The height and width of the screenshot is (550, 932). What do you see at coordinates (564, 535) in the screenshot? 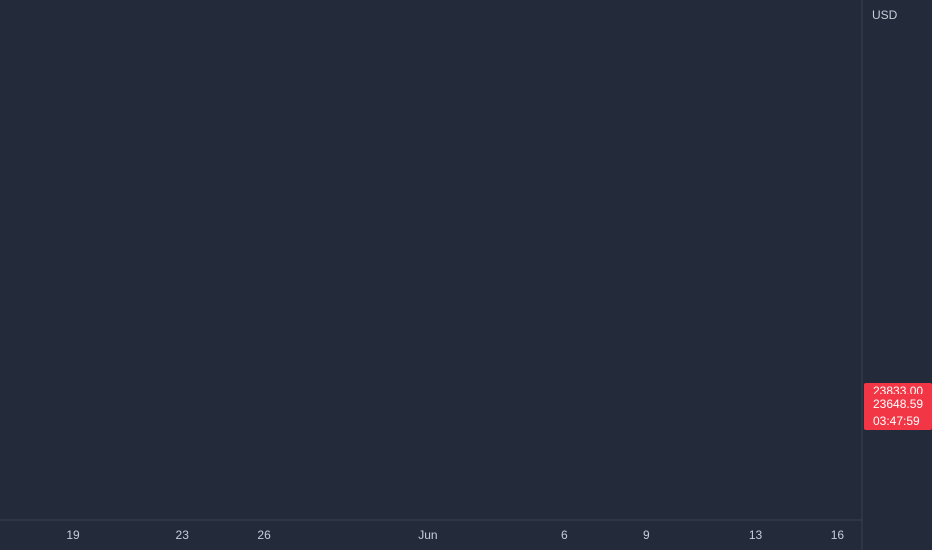
I see `x-tick-label: 6` at bounding box center [564, 535].